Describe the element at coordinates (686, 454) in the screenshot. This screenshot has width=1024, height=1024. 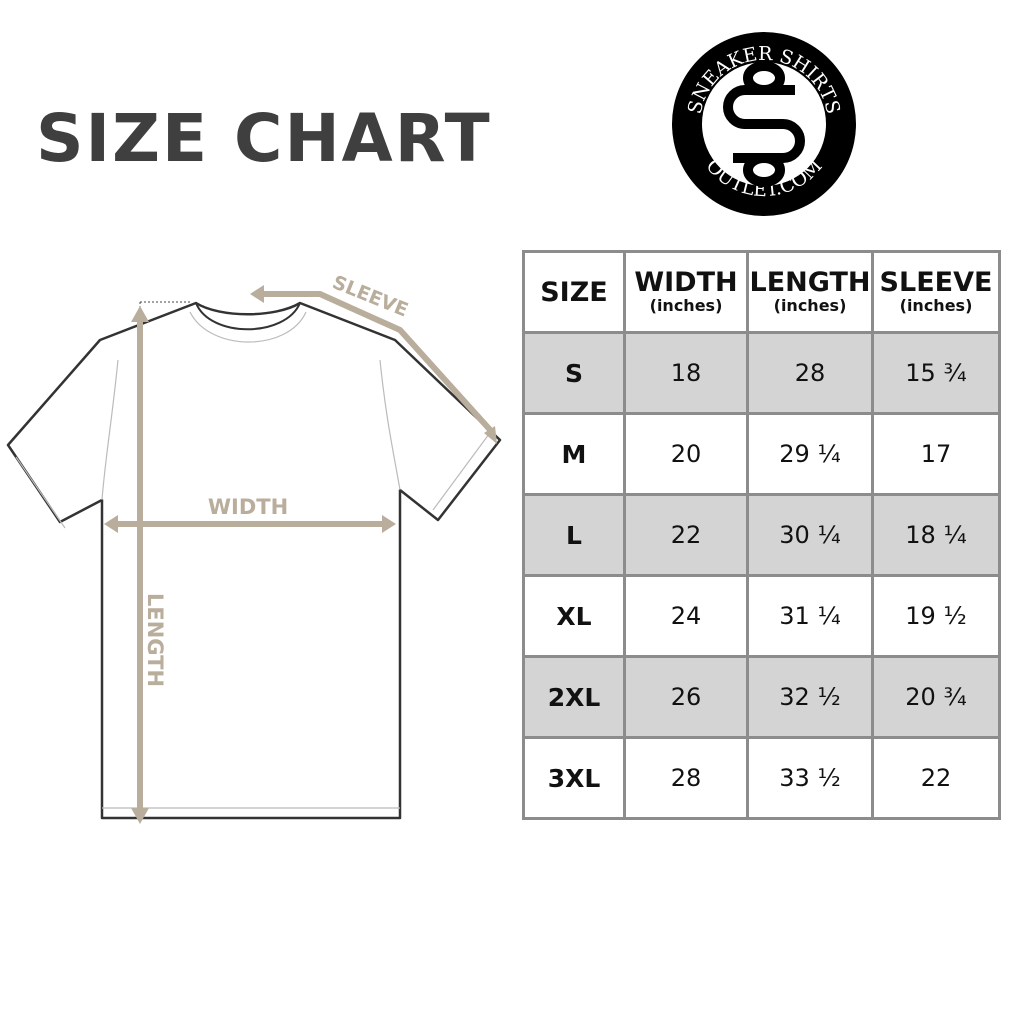
I see `cell-width: 20` at that location.